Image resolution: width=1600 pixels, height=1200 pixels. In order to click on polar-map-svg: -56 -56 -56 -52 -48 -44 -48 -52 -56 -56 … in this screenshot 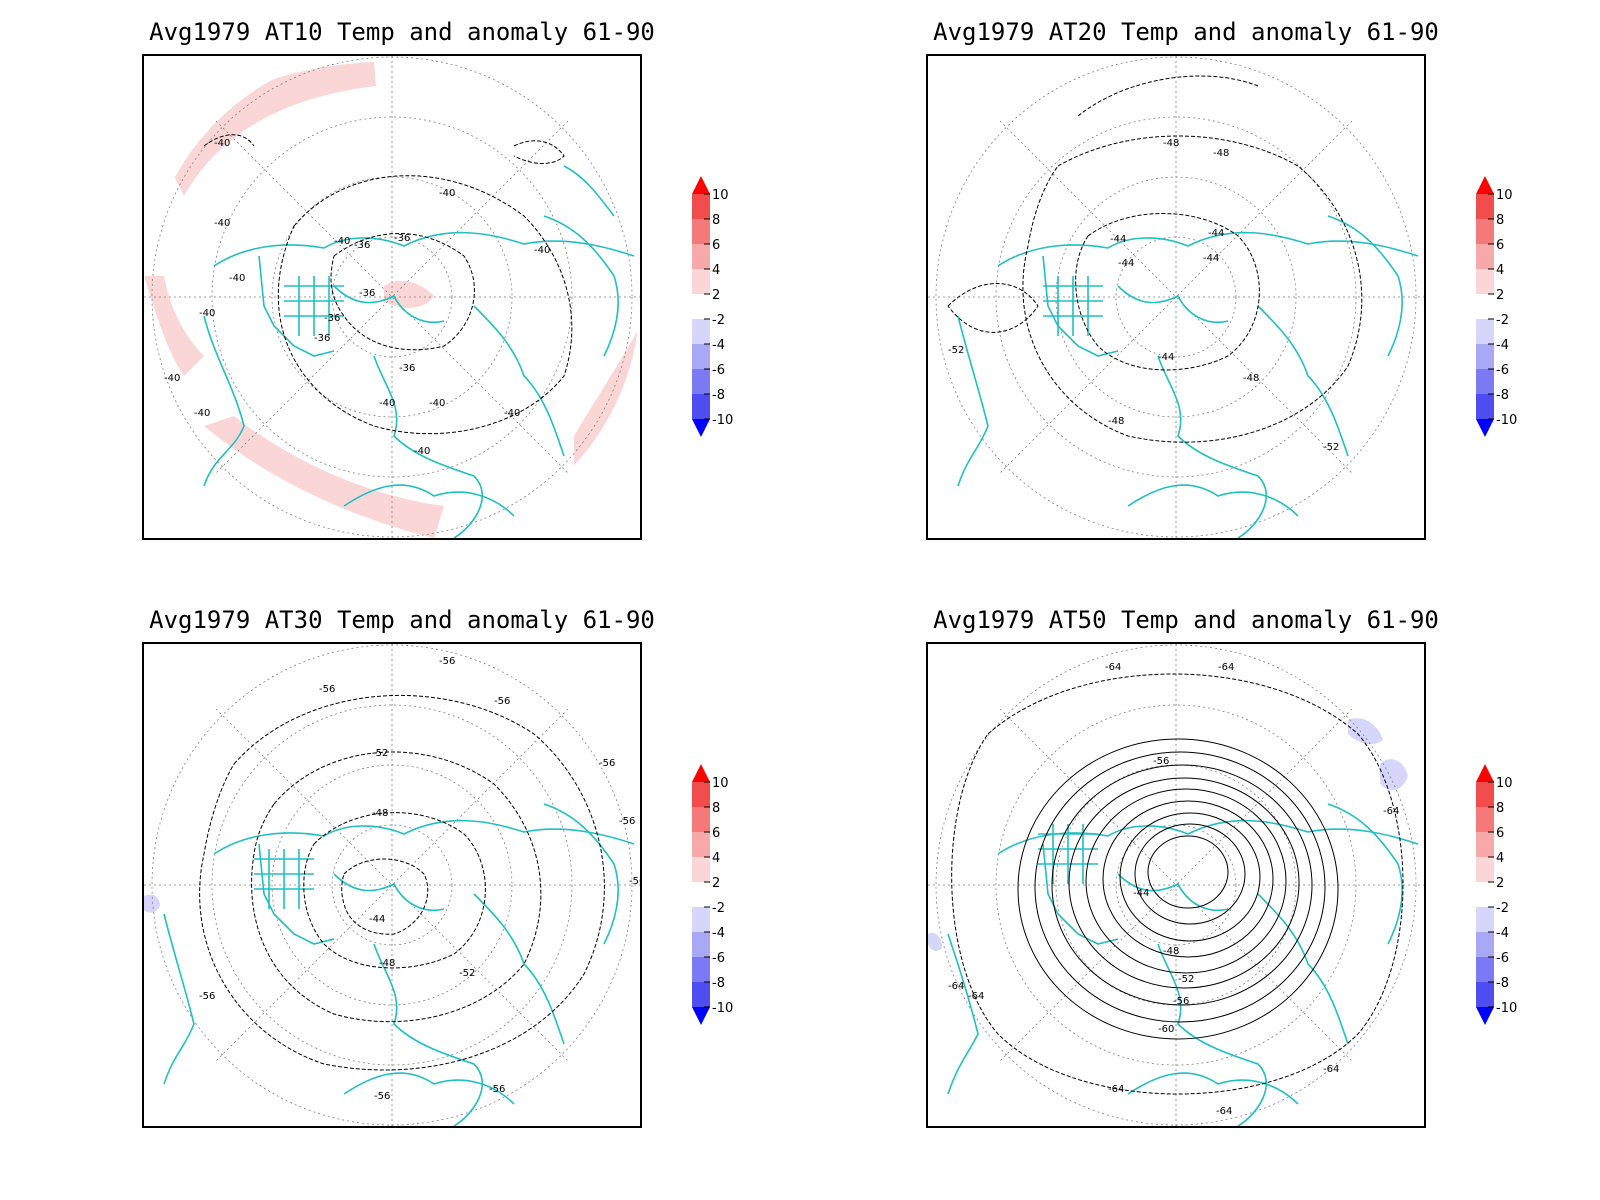, I will do `click(392, 885)`.